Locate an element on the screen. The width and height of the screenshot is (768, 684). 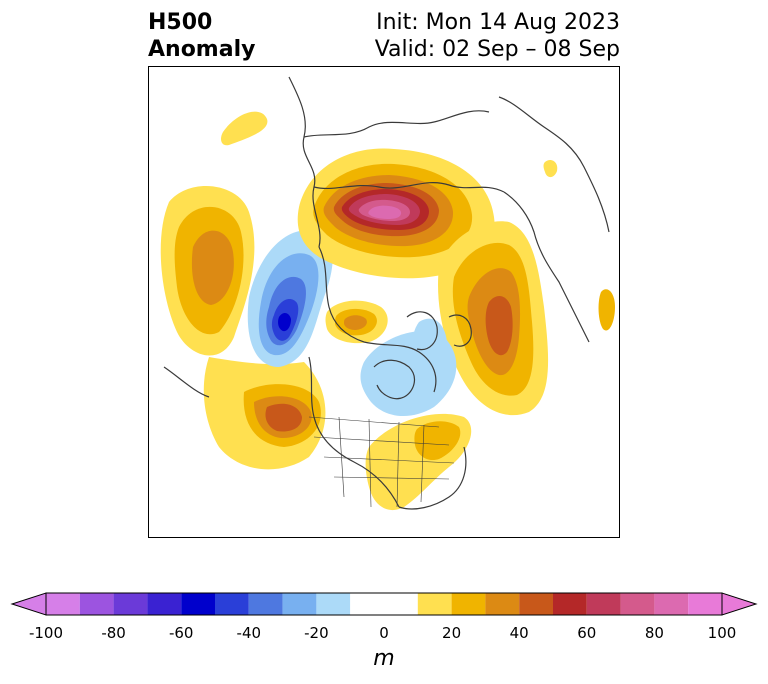
colorbar-tick-label: -40 is located at coordinates (249, 633).